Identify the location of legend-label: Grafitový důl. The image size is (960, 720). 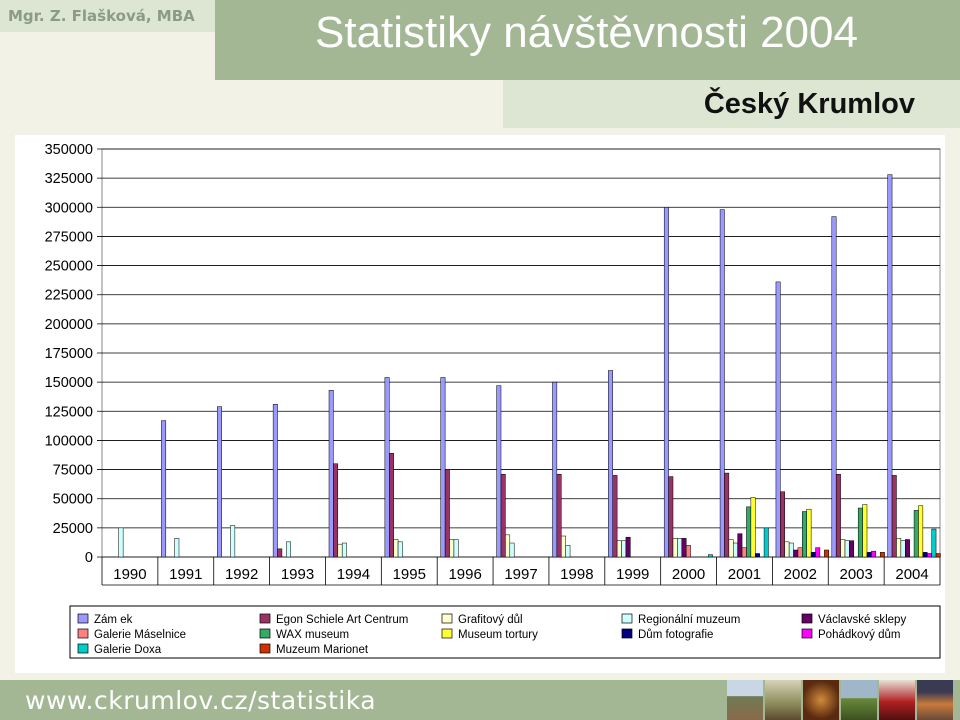
(490, 620).